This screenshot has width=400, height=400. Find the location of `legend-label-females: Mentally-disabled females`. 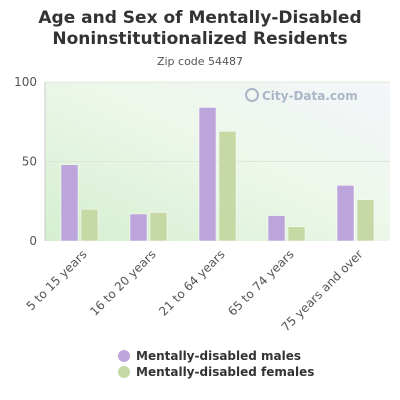

legend-label-females: Mentally-disabled females is located at coordinates (225, 372).